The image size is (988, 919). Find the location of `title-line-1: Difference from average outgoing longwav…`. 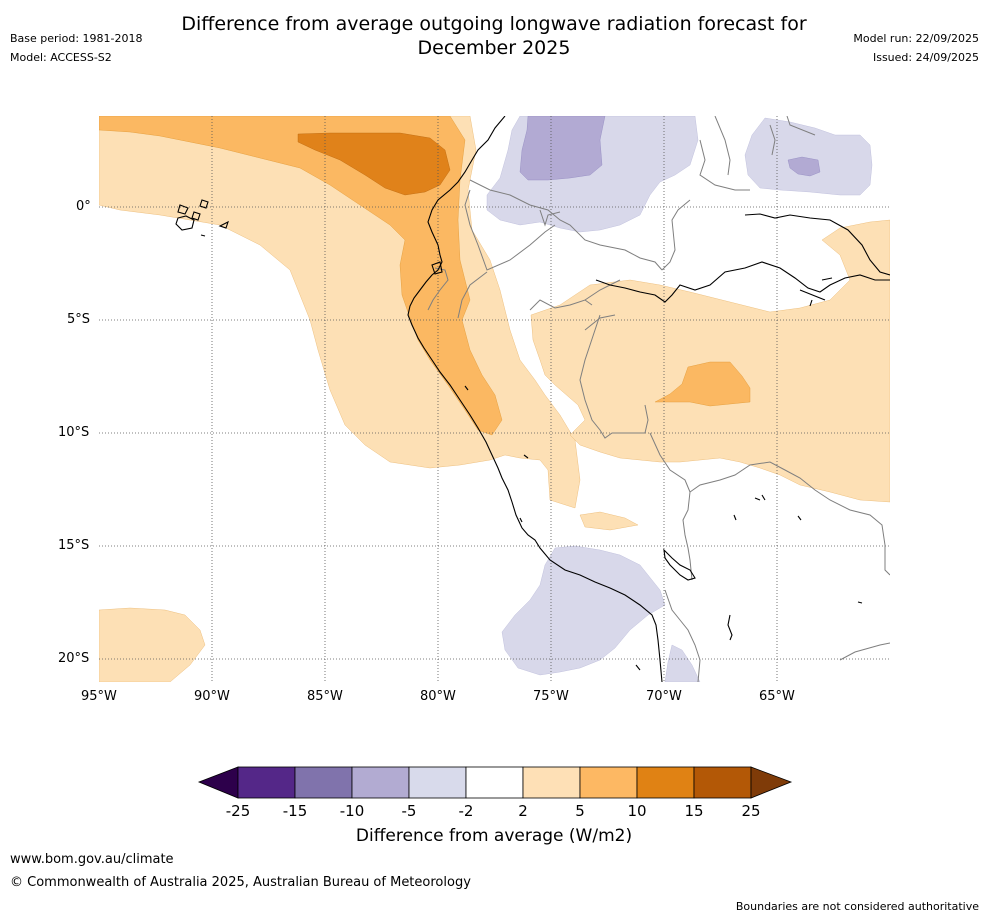

title-line-1: Difference from average outgoing longwav… is located at coordinates (494, 24).